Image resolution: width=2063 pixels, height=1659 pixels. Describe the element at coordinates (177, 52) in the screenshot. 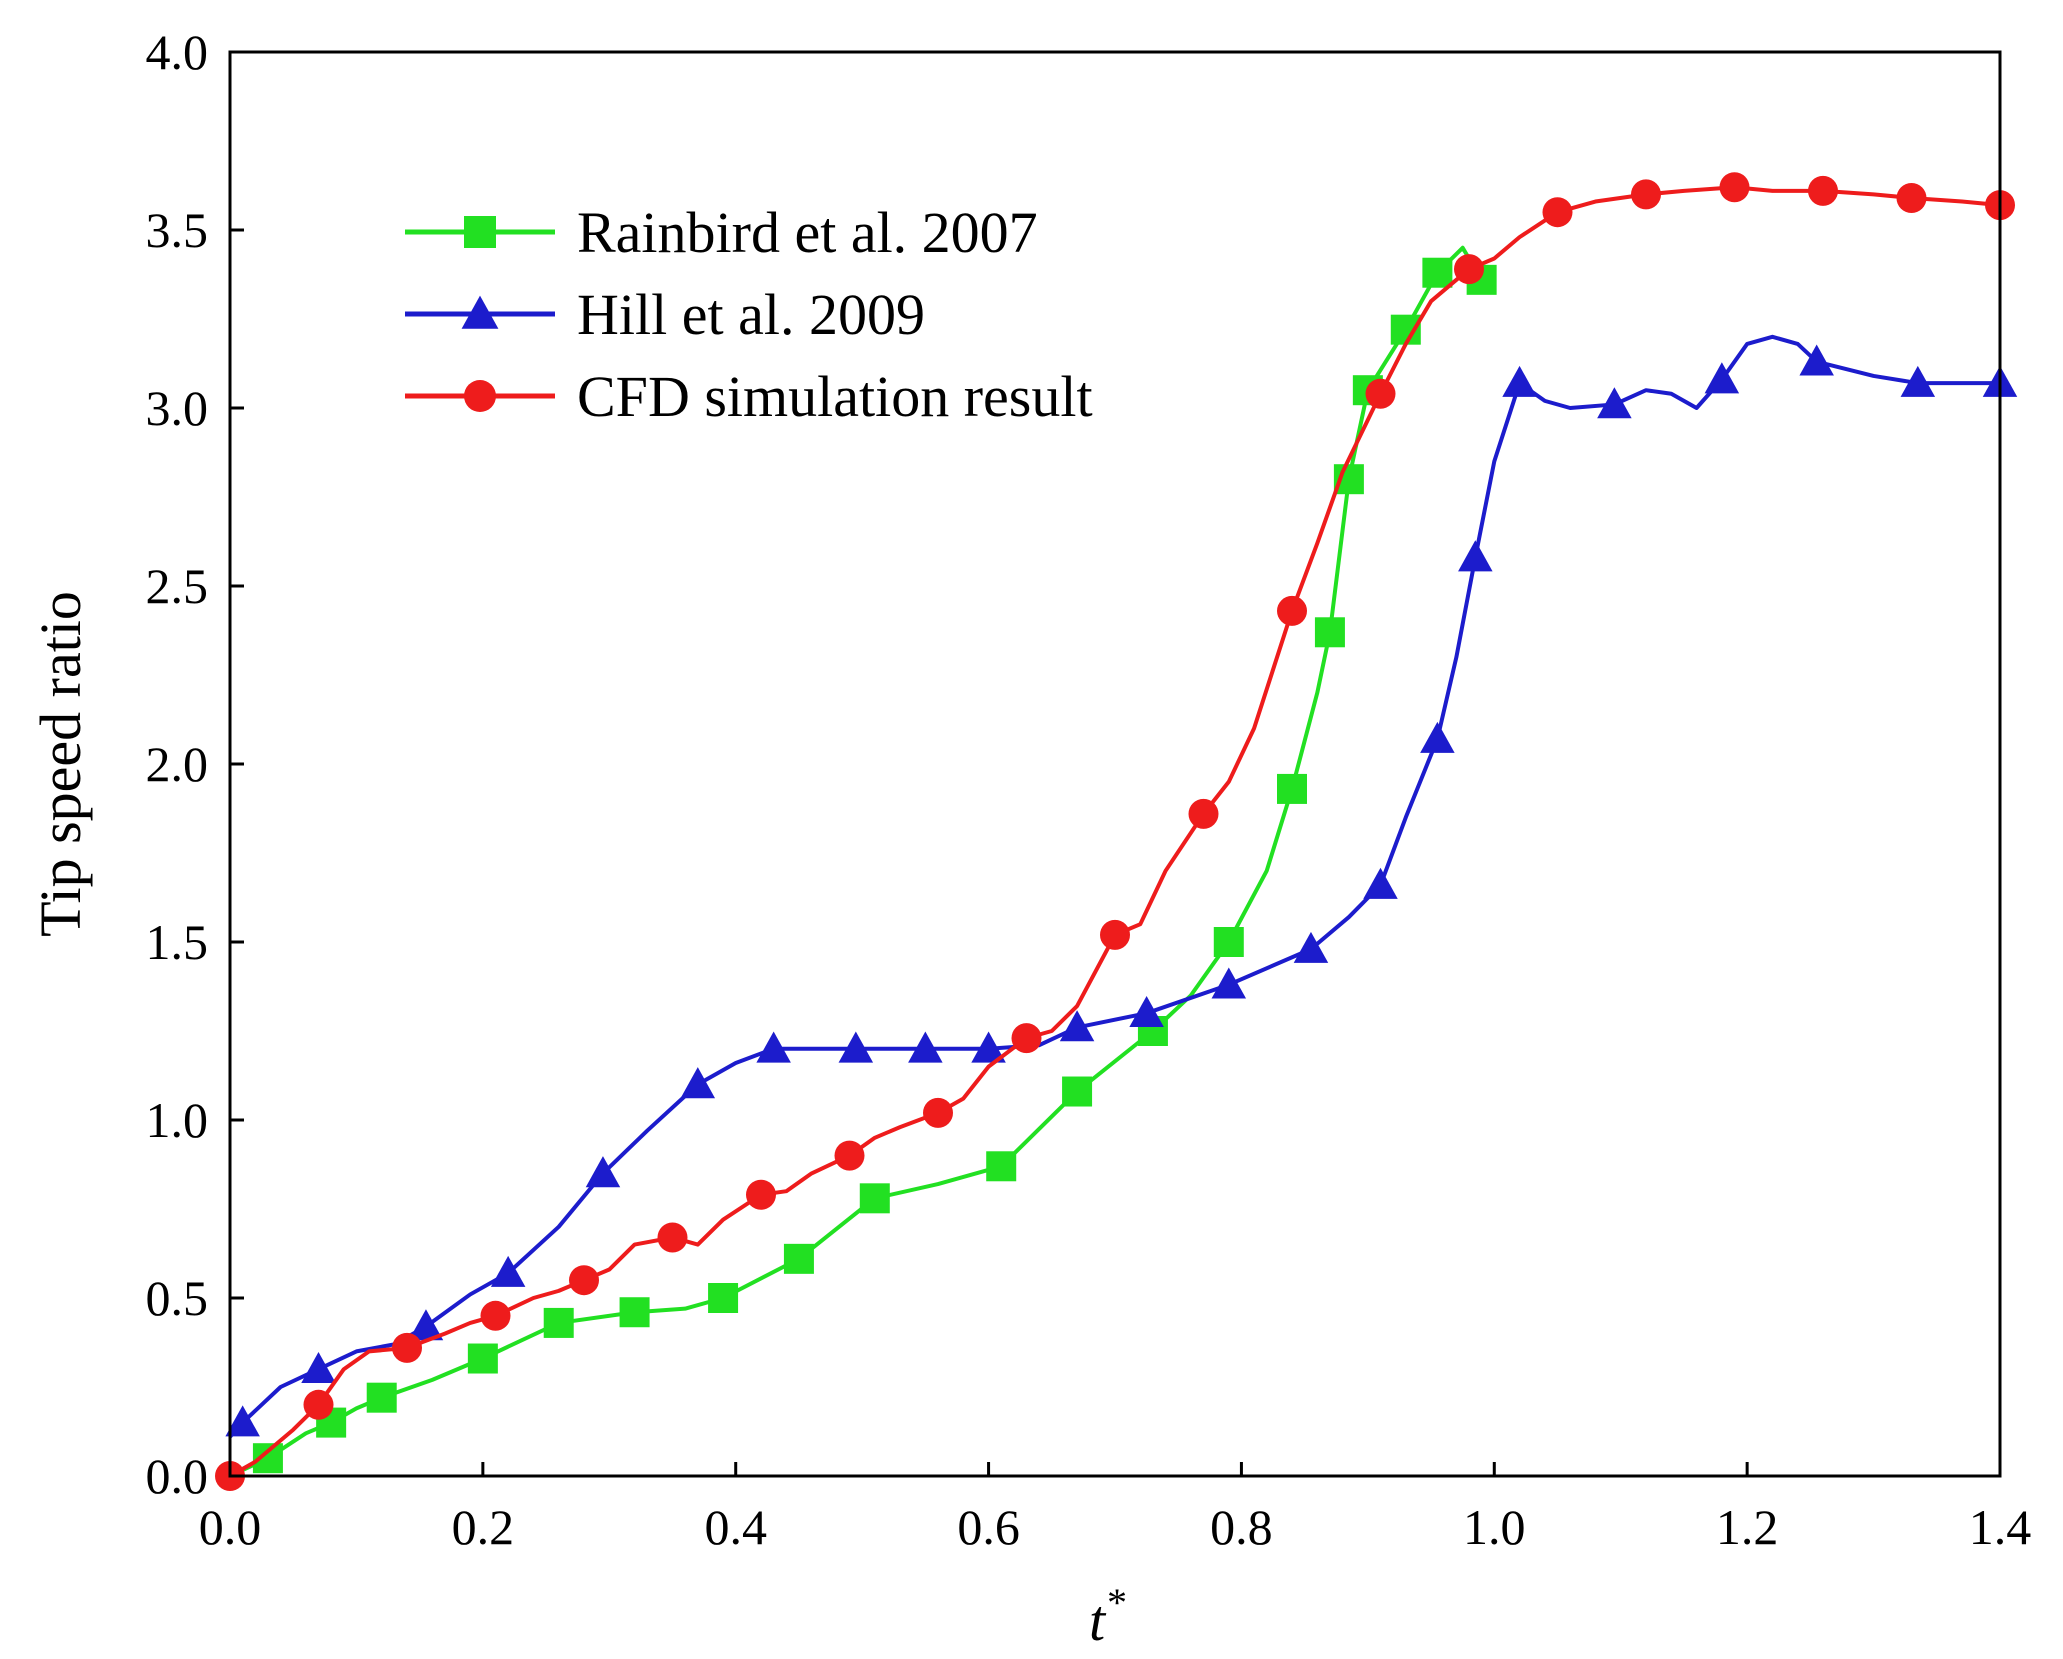

I see `y-tick-label: 4.0` at that location.